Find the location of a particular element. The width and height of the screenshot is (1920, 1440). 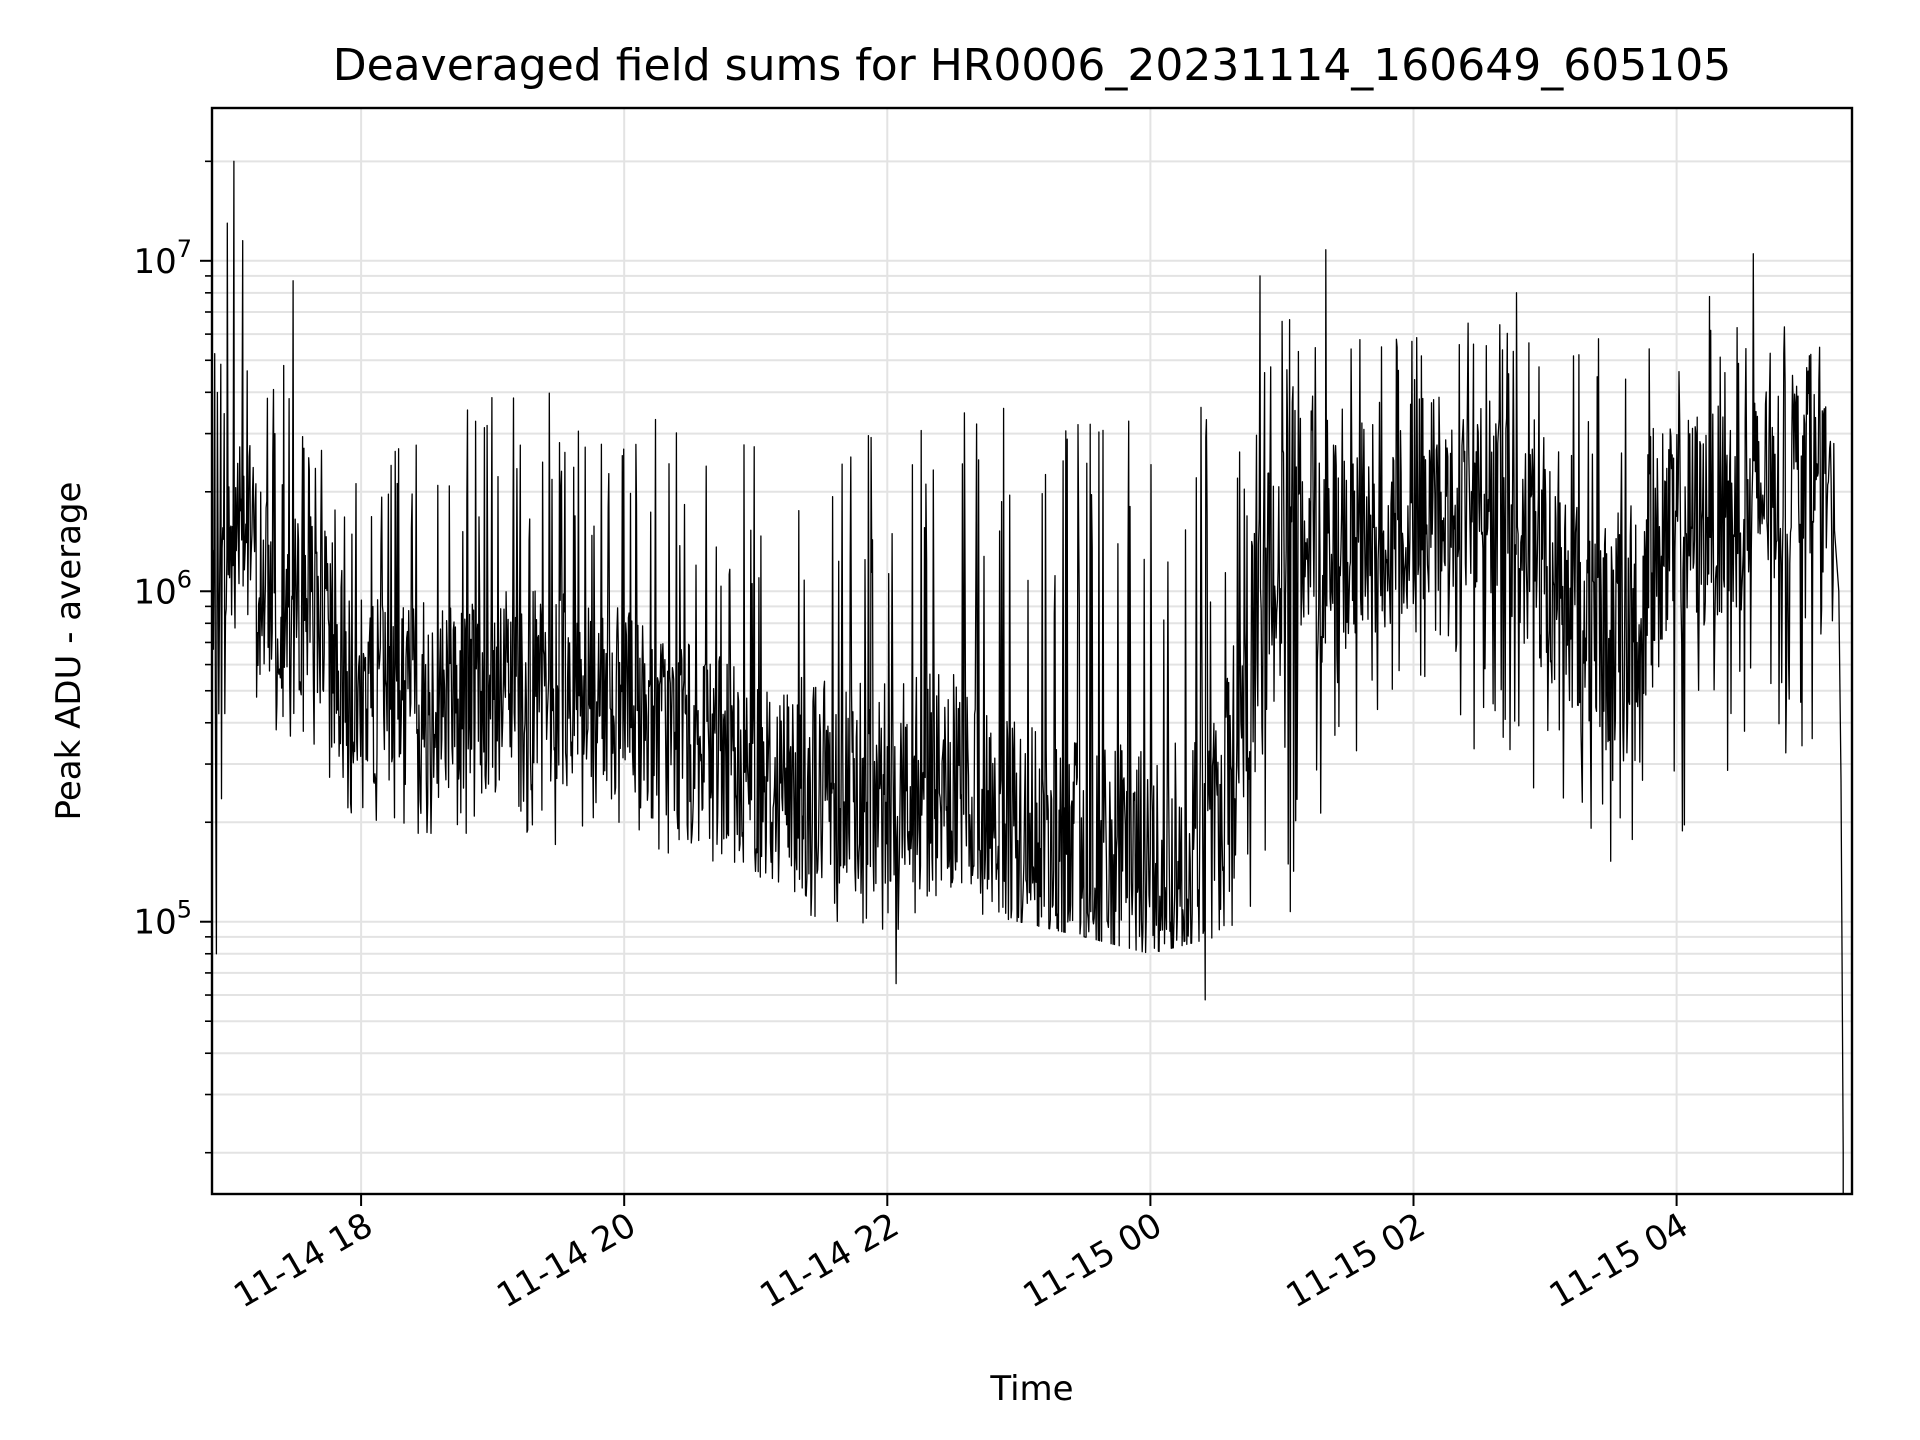

y-axis-label: Peak ADU - average is located at coordinates (69, 651).